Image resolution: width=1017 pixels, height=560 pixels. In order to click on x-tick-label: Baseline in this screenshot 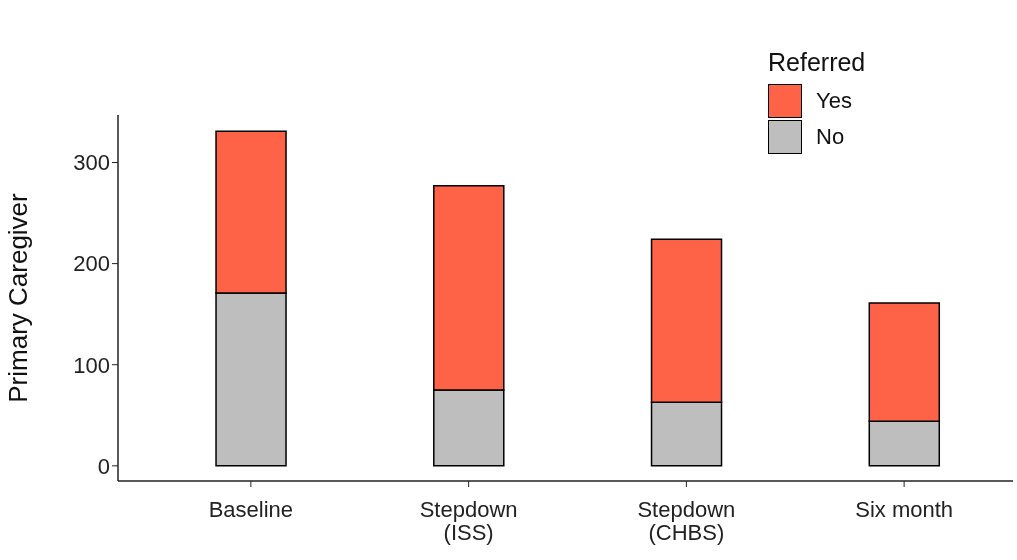, I will do `click(251, 509)`.